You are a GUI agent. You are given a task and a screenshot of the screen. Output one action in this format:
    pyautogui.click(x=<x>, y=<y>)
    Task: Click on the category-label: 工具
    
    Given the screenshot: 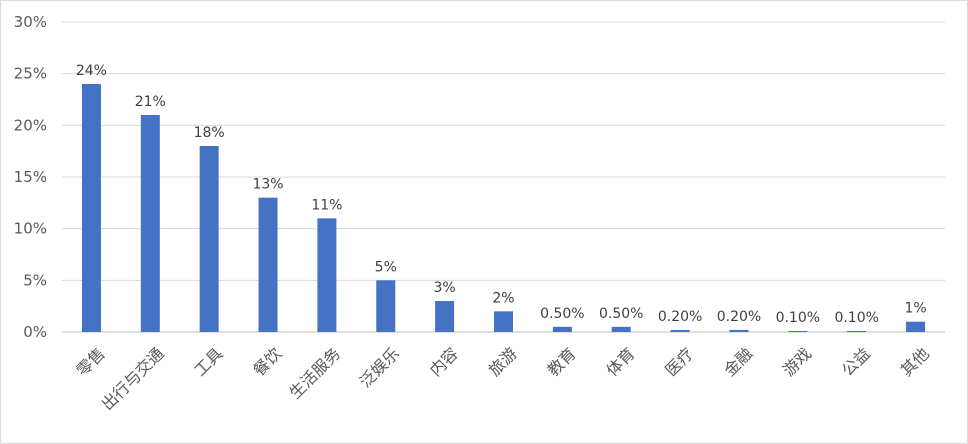 What is the action you would take?
    pyautogui.click(x=208, y=362)
    